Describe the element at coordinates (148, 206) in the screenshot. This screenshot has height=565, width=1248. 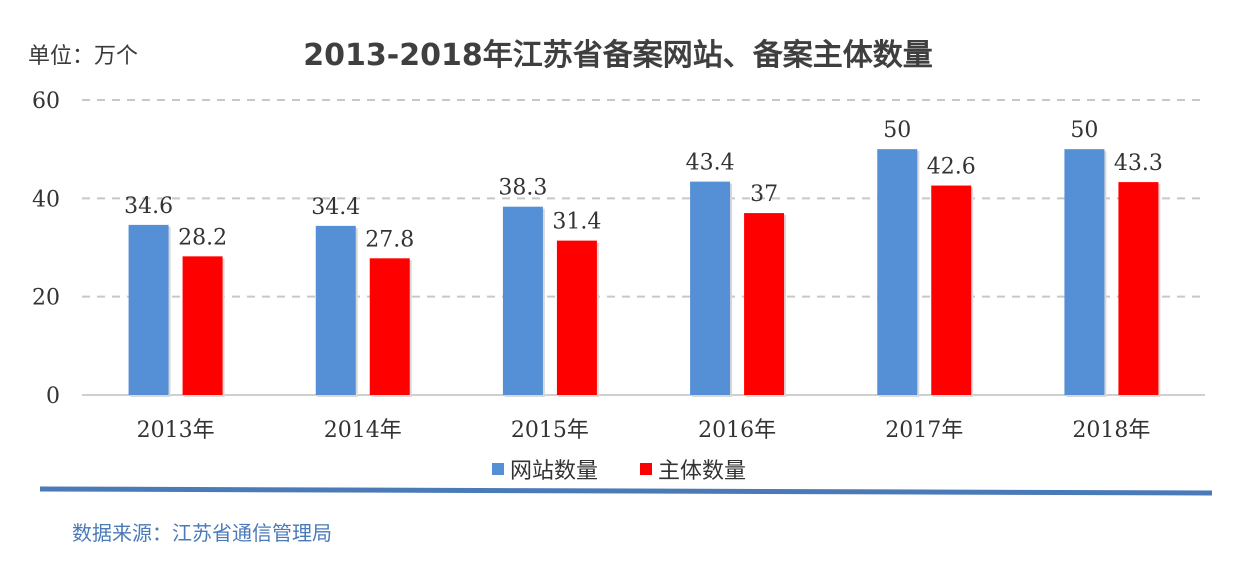
I see `data-label: 34.6` at that location.